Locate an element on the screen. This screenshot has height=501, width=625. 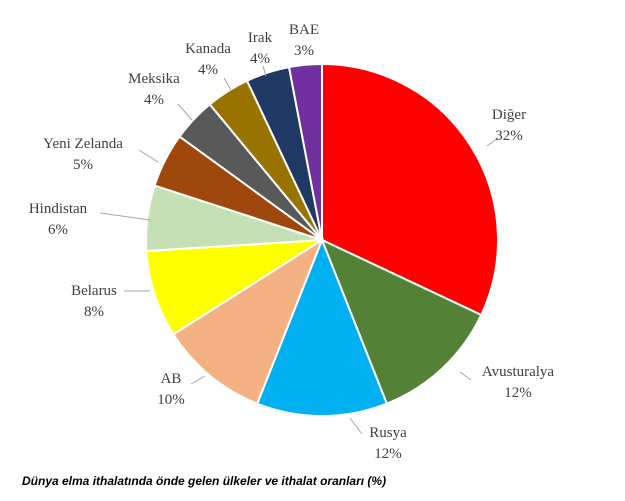
slice-value-label: 32% is located at coordinates (509, 136).